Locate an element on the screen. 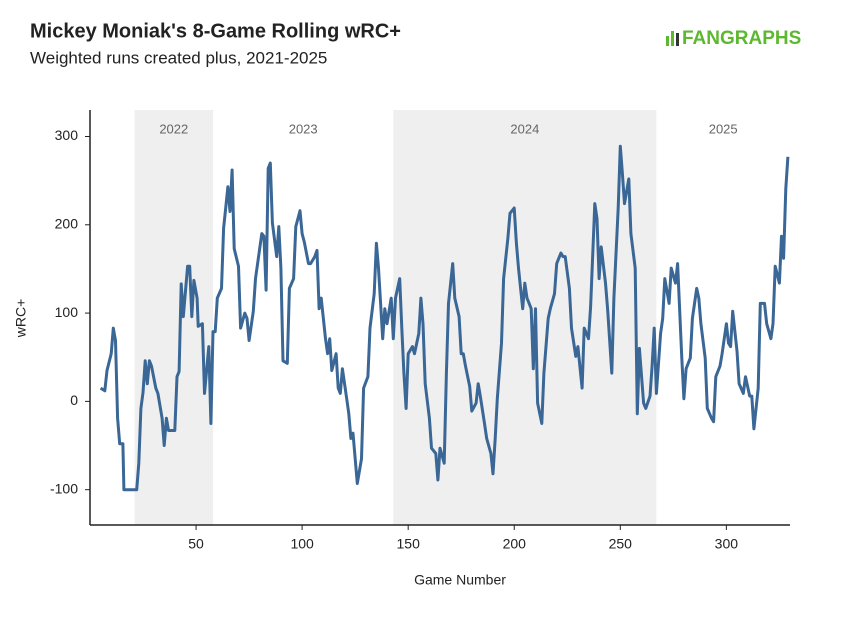  y-tick-label: 300 is located at coordinates (67, 135).